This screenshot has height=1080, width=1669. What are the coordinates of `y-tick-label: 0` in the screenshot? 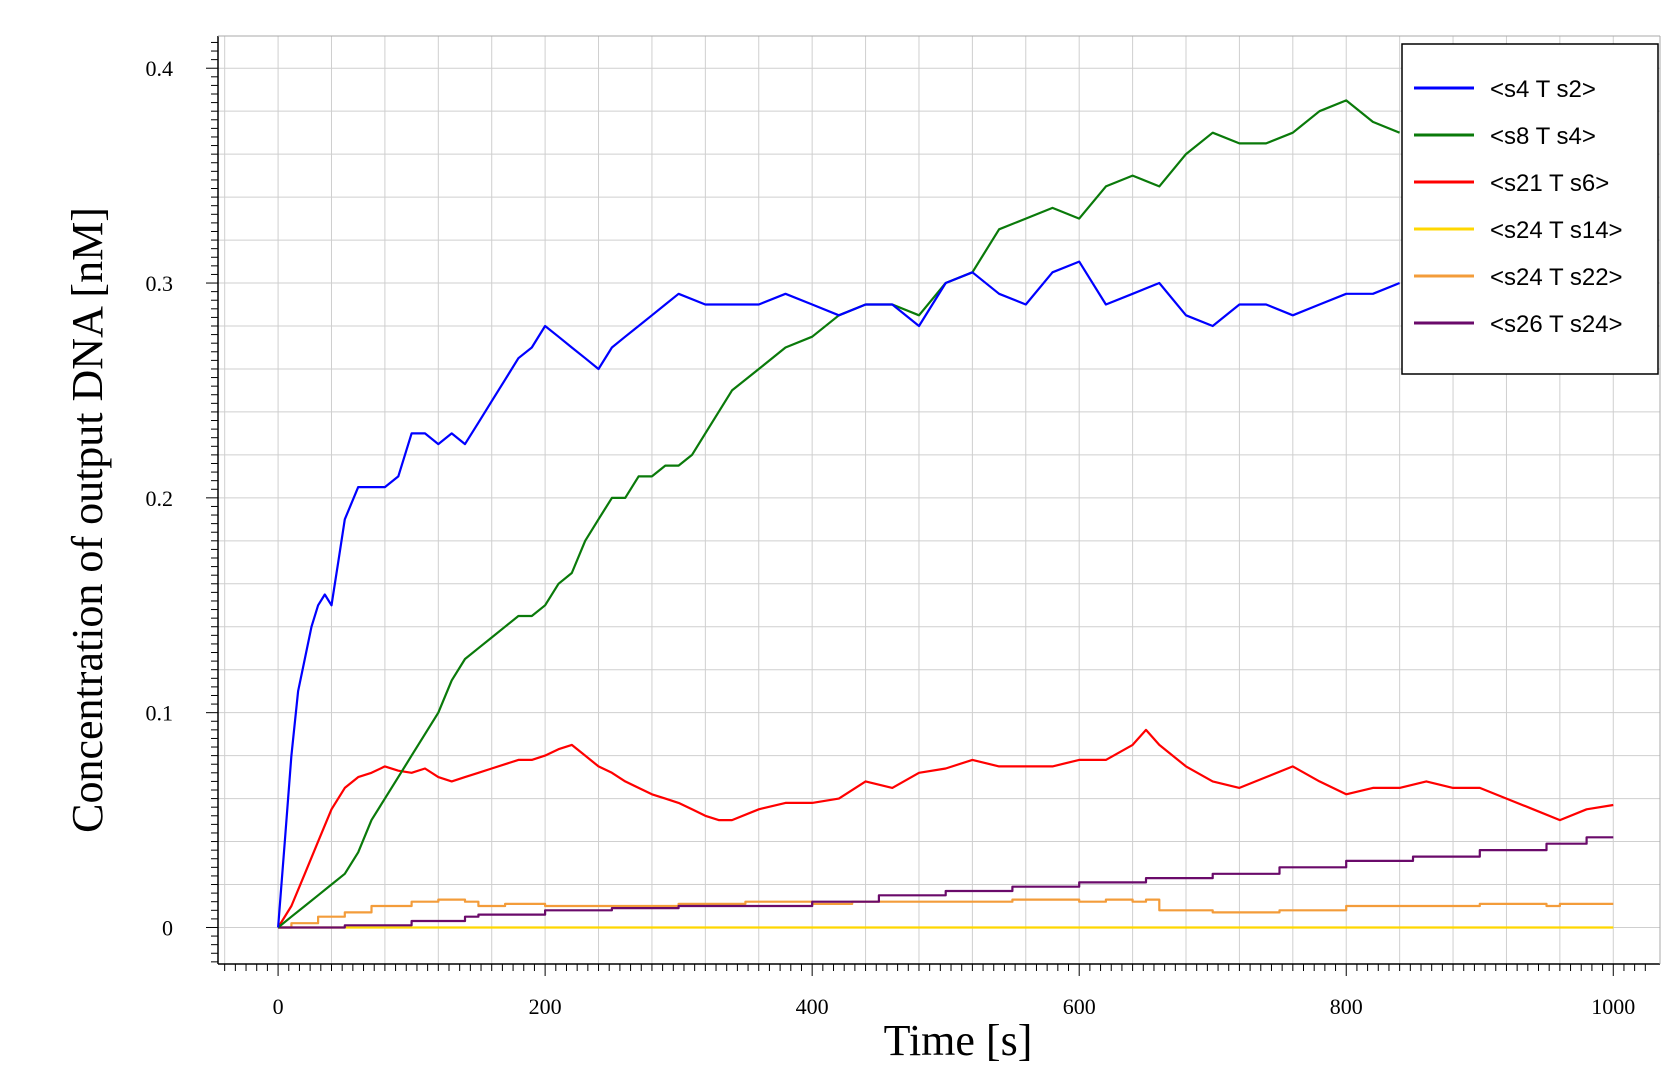 It's located at (167, 927).